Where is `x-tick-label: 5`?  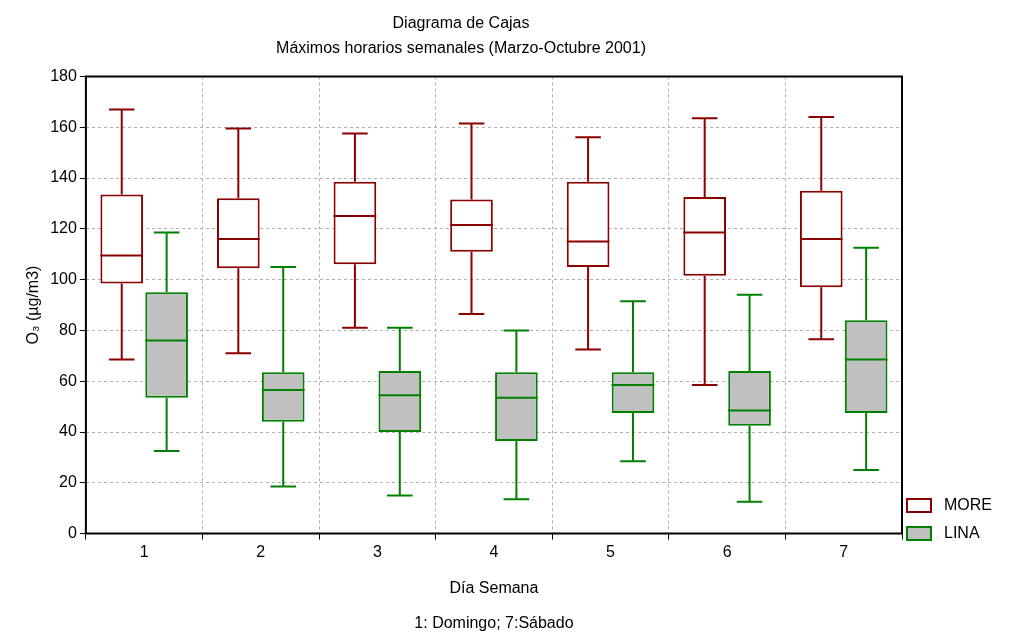
x-tick-label: 5 is located at coordinates (611, 551).